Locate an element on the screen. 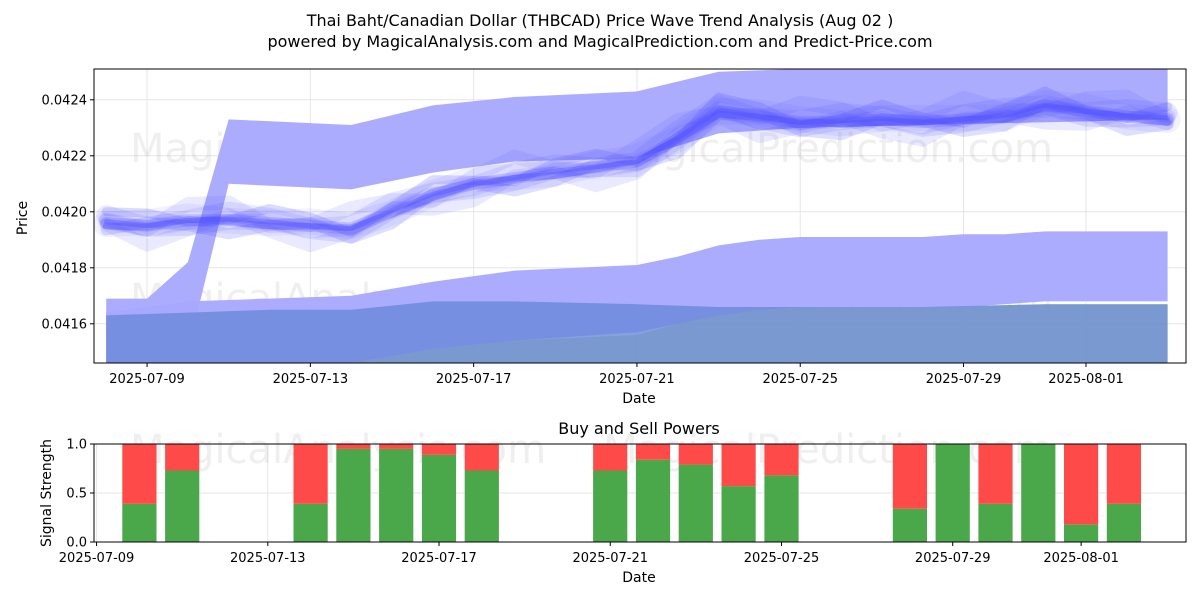 Image resolution: width=1200 pixels, height=600 pixels. top-x-tick-label: 2025-07-13 is located at coordinates (311, 379).